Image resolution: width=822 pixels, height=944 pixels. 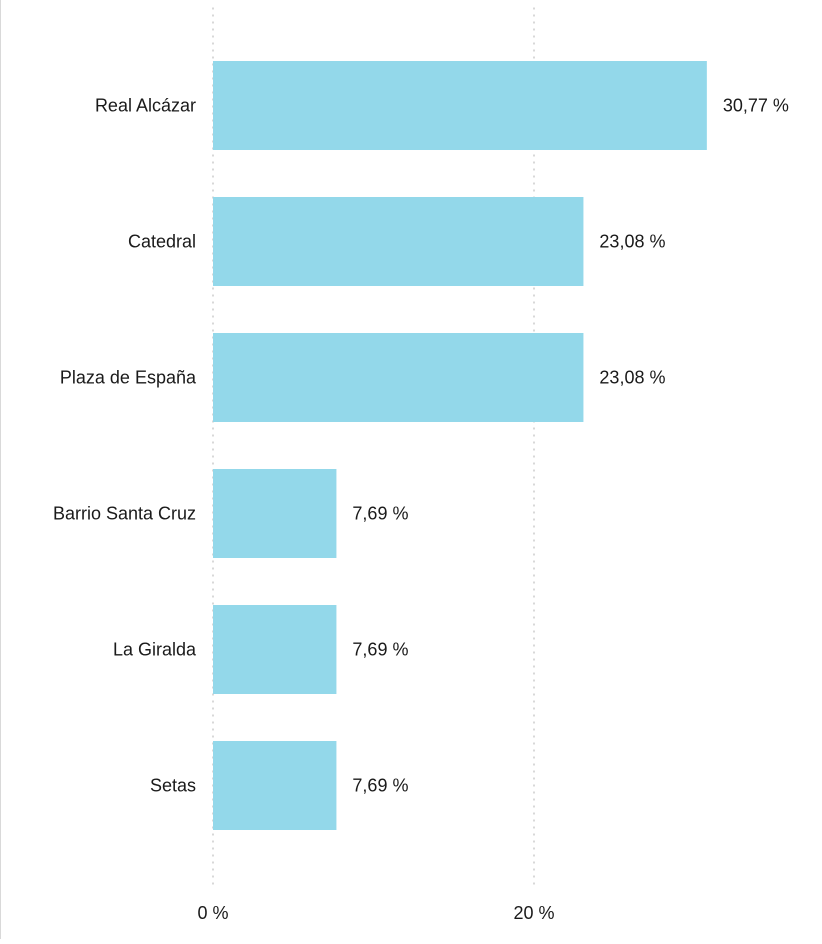 I want to click on x-tick-label: 0 %, so click(x=212, y=913).